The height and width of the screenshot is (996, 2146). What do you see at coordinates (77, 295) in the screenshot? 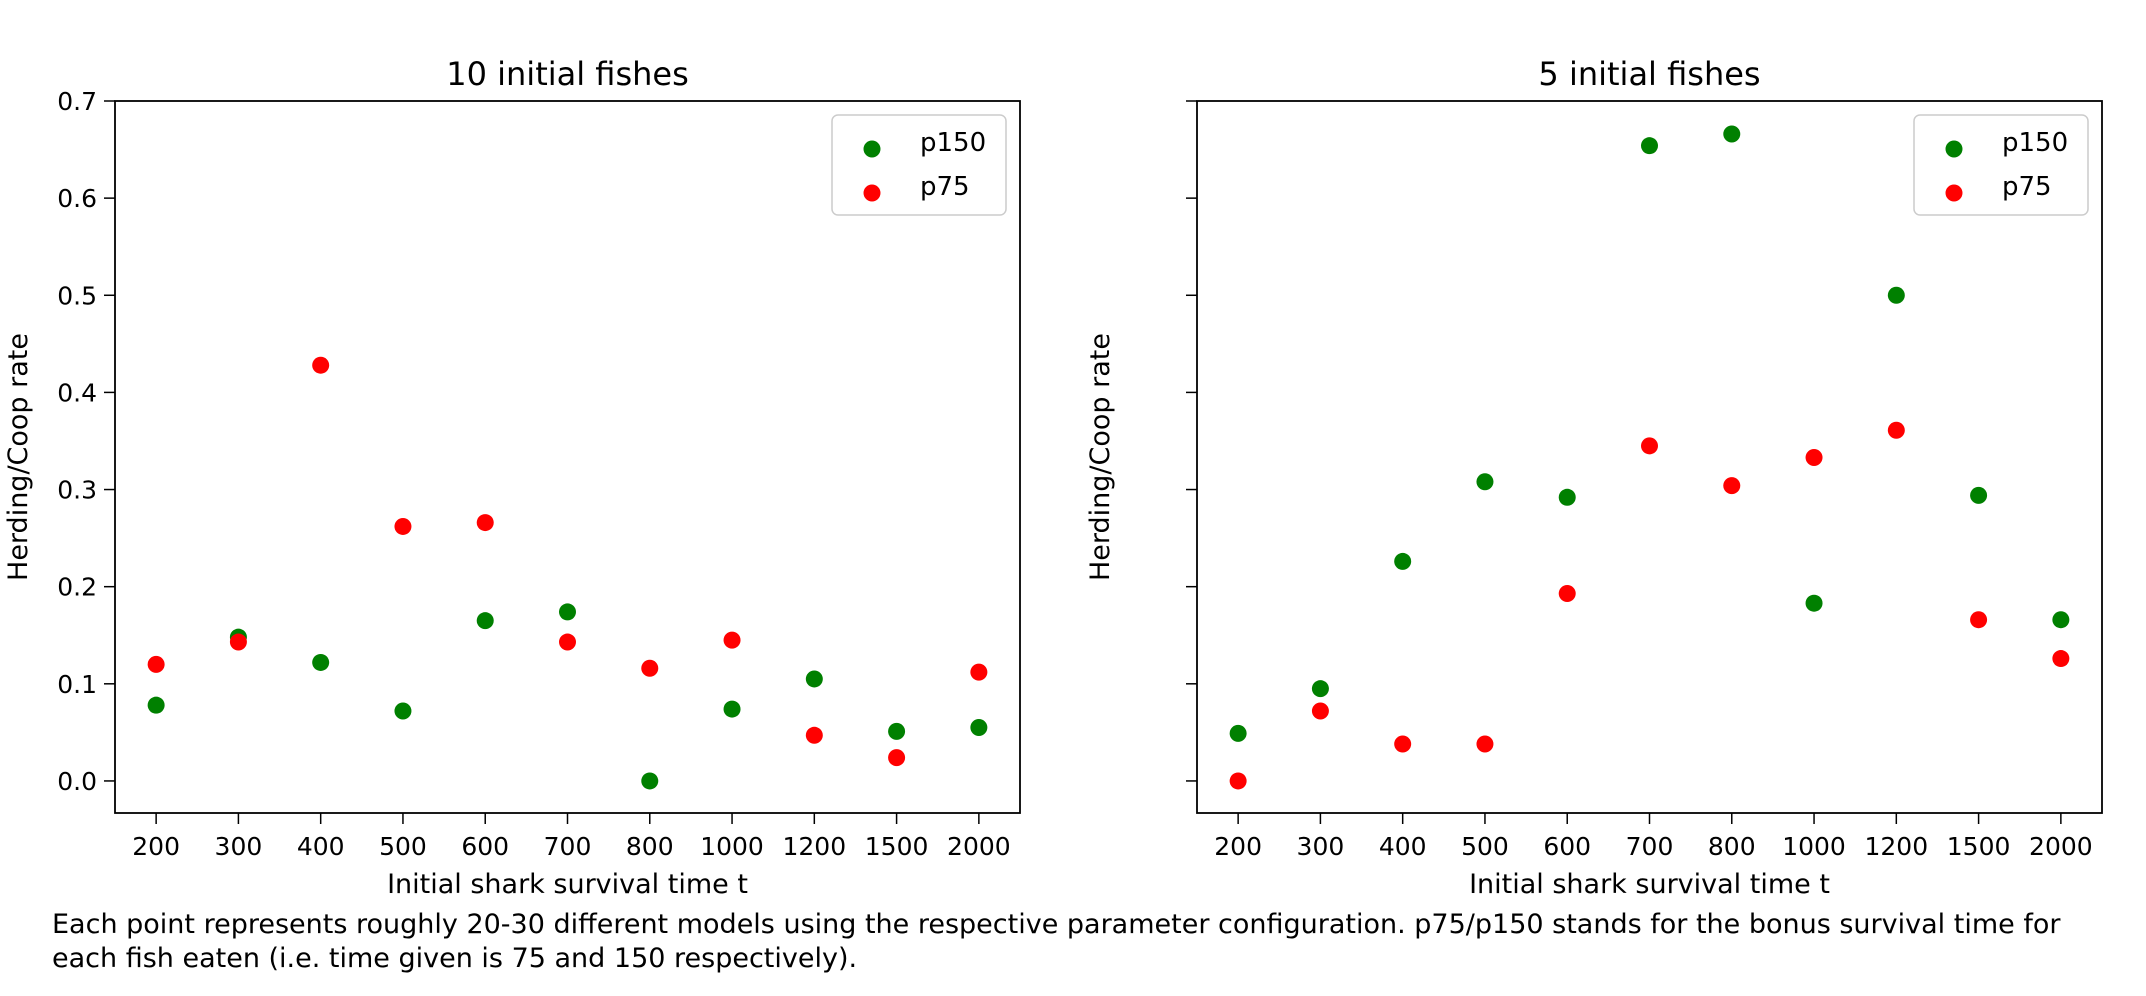
I see `y-tick-label: 0.5` at bounding box center [77, 295].